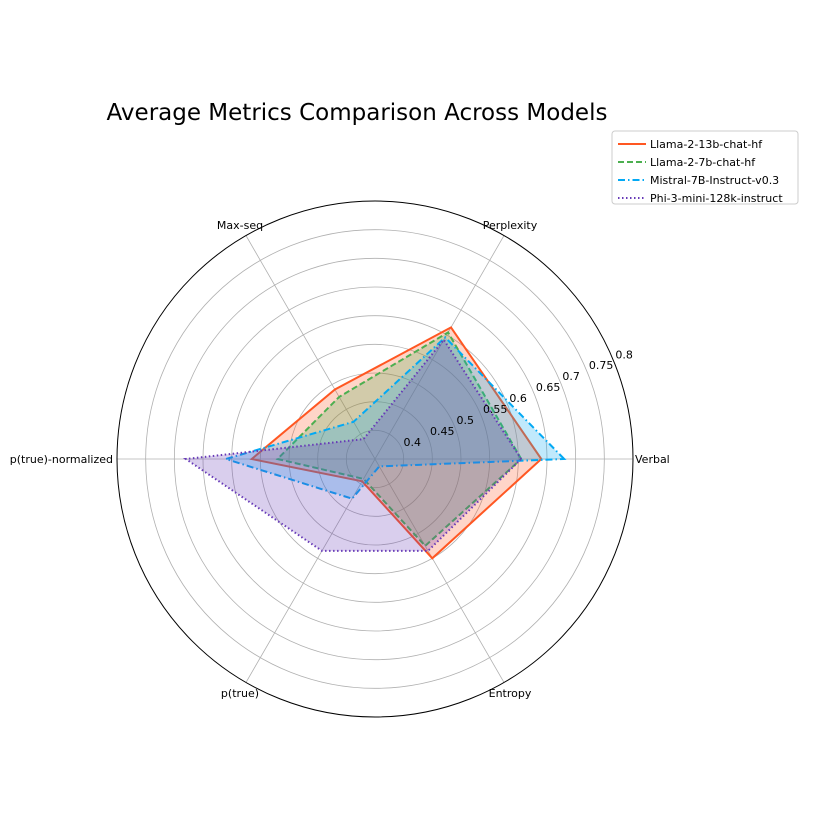  What do you see at coordinates (518, 398) in the screenshot?
I see `r-tick-label-4: 0.6` at bounding box center [518, 398].